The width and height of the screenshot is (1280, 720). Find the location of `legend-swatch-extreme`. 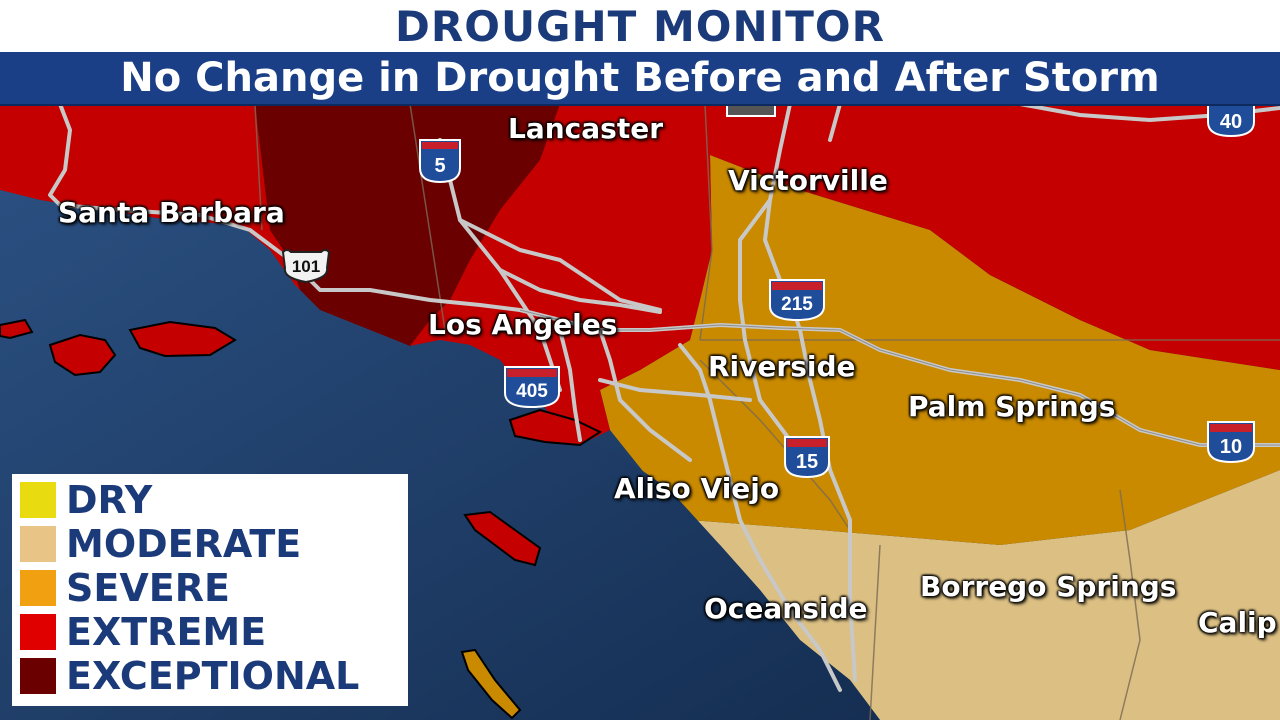

legend-swatch-extreme is located at coordinates (38, 632).